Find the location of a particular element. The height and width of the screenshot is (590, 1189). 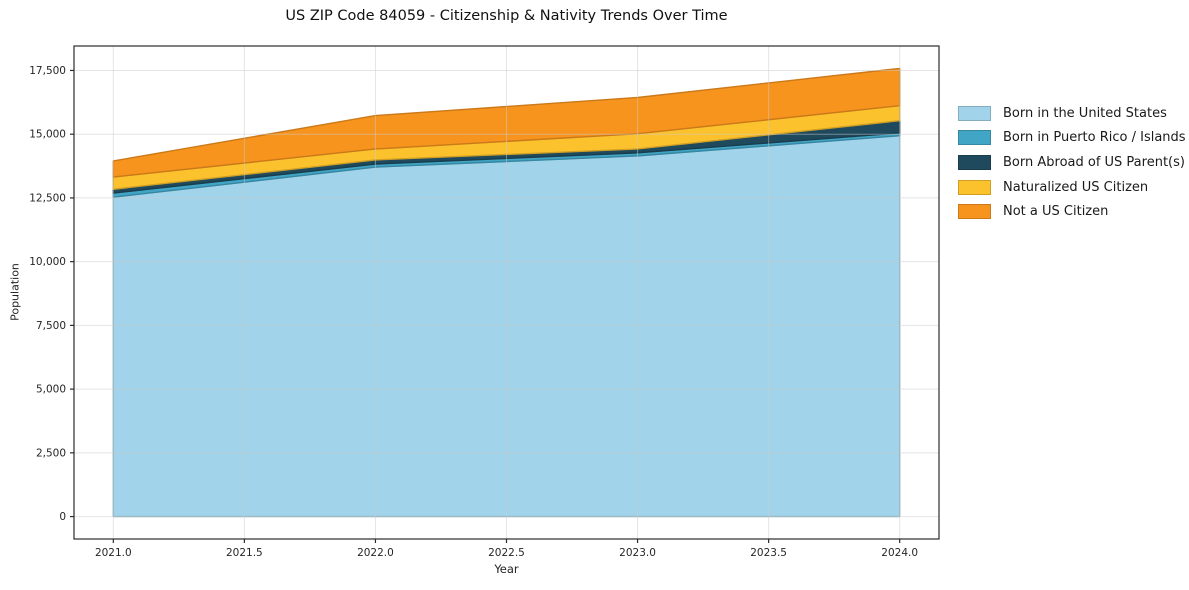

x-axis-label: Year is located at coordinates (506, 569).